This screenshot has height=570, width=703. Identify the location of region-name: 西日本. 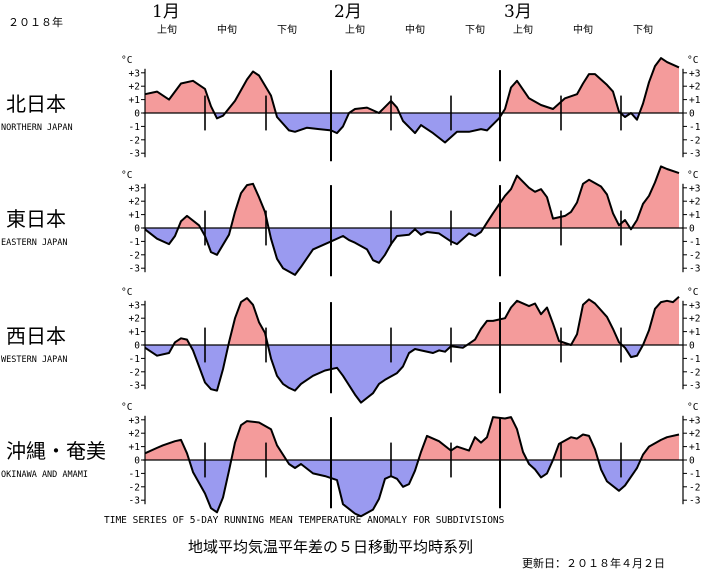
(36, 336).